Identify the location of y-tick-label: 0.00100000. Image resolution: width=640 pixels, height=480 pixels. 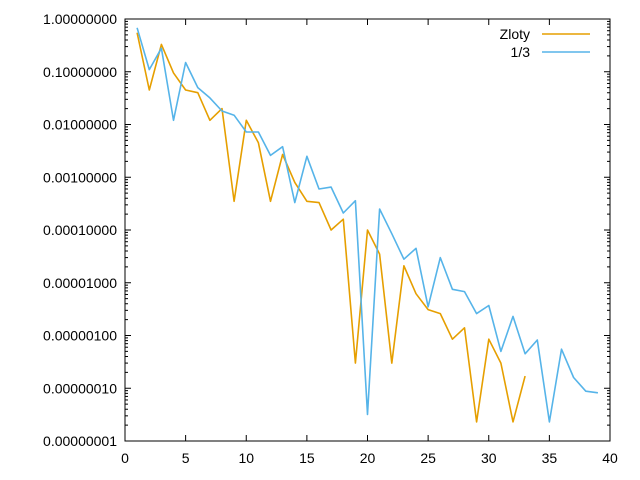
(80, 177).